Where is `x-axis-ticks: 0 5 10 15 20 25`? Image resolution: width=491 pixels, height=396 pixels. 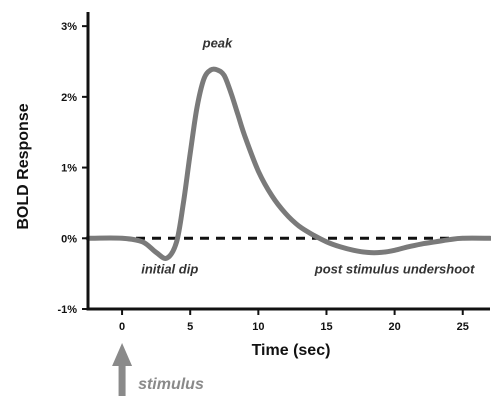 x-axis-ticks: 0 5 10 15 20 25 is located at coordinates (294, 321).